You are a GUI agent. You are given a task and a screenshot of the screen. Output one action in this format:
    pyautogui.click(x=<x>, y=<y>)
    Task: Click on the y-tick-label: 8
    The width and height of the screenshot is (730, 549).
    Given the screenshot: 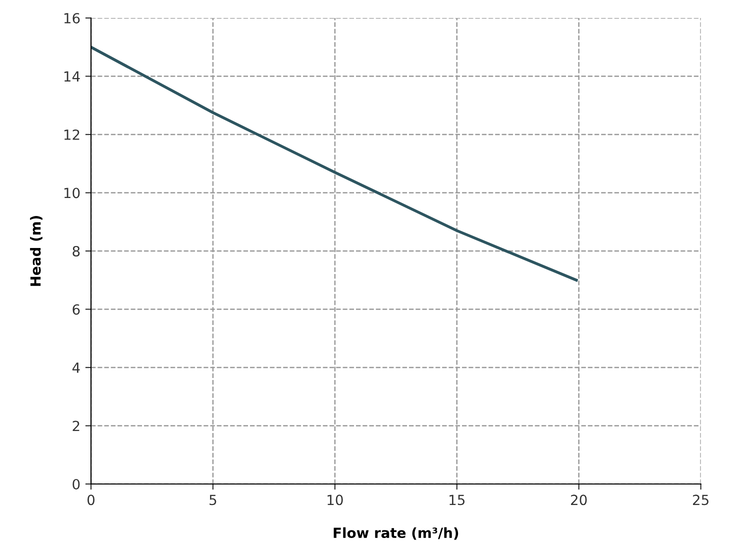 What is the action you would take?
    pyautogui.click(x=76, y=251)
    